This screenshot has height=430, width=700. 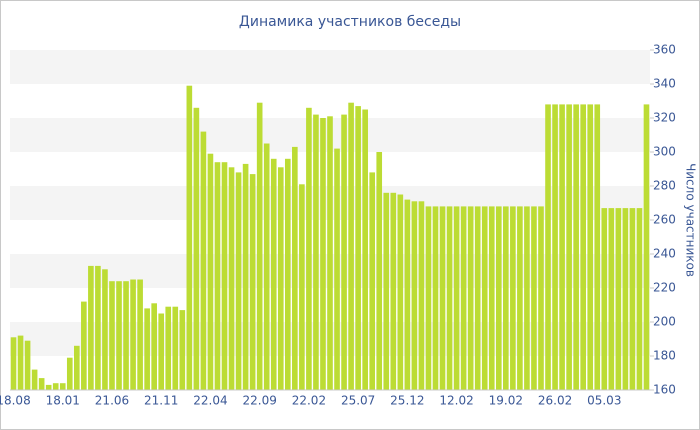 I want to click on x-tick-label: 25.07, so click(x=358, y=401).